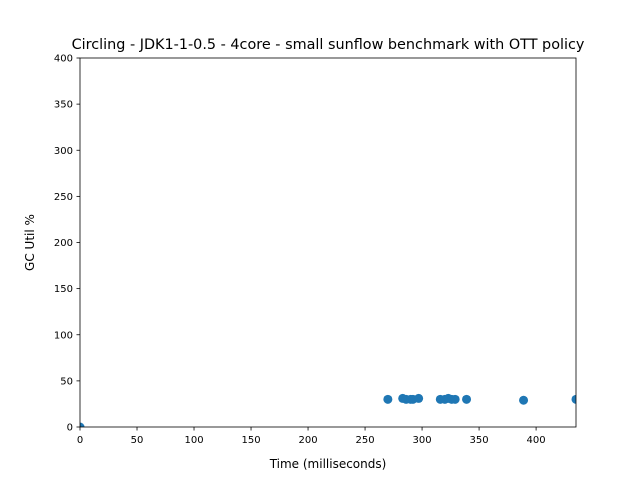 This screenshot has width=640, height=480. I want to click on x-tick-label: 350, so click(479, 440).